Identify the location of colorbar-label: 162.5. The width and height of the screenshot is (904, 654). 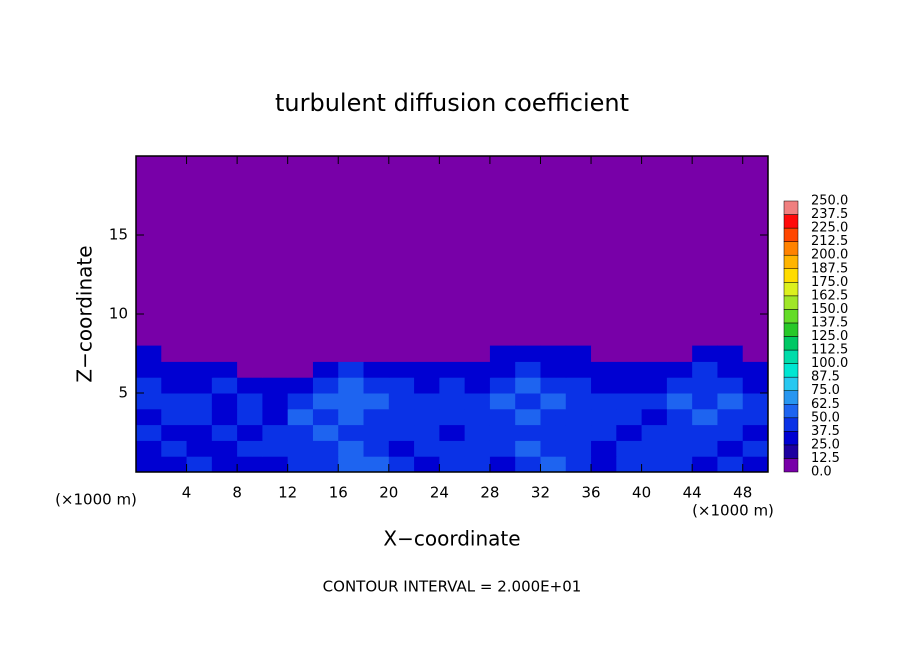
(829, 295).